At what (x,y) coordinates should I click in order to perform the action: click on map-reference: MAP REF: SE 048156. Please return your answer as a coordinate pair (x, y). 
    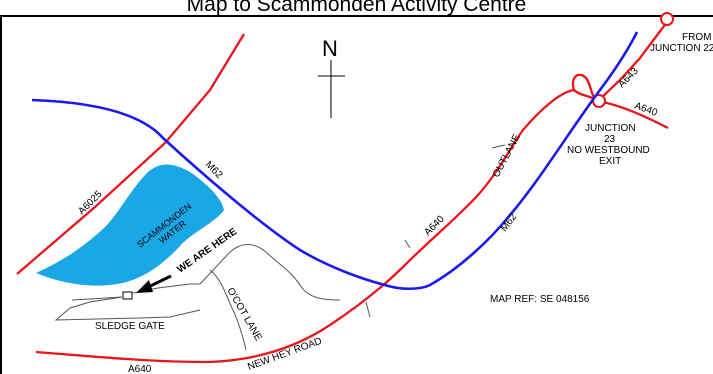
    Looking at the image, I should click on (540, 299).